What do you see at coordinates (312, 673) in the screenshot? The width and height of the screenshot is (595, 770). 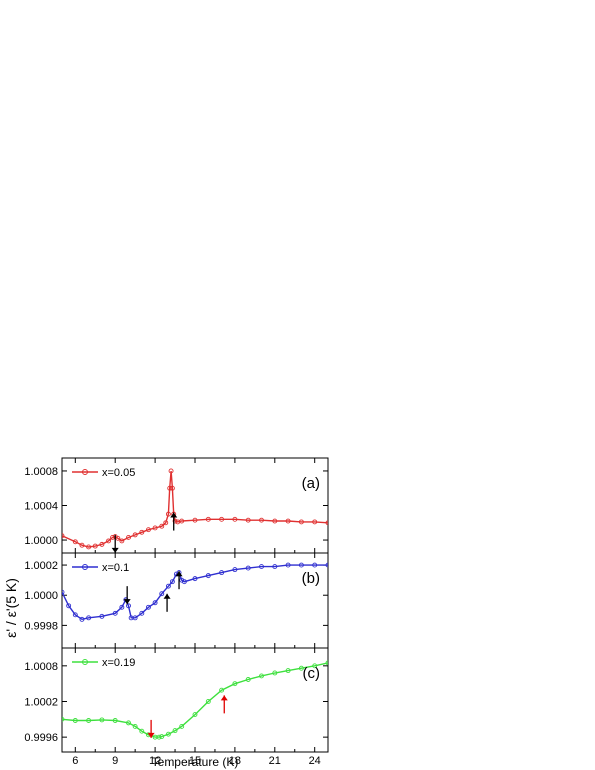 I see `panel-label: (c)` at bounding box center [312, 673].